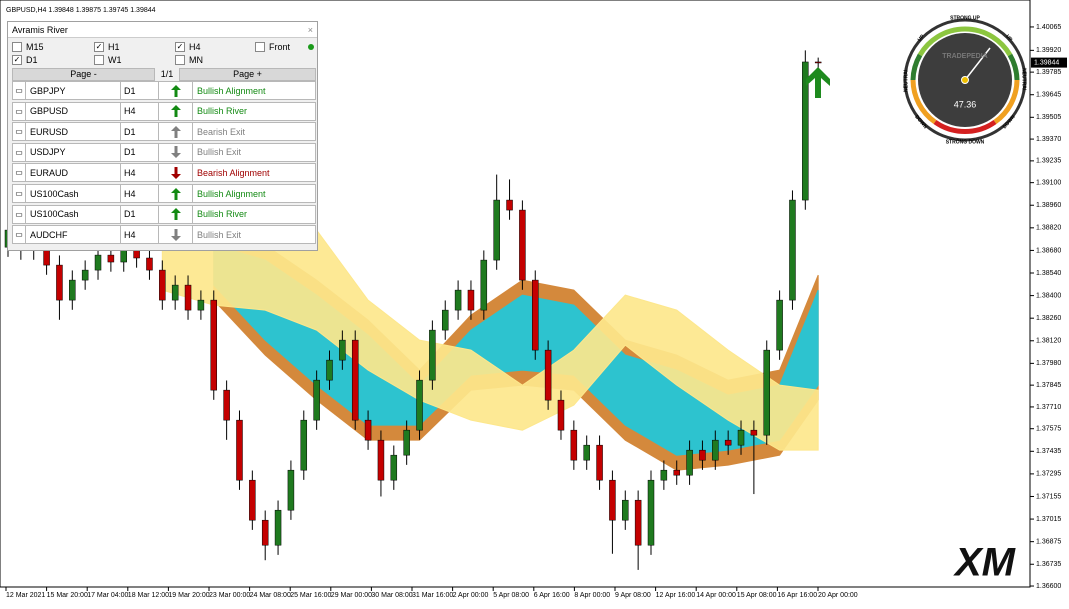 The image size is (1069, 609). I want to click on checkbox: W1, so click(108, 60).